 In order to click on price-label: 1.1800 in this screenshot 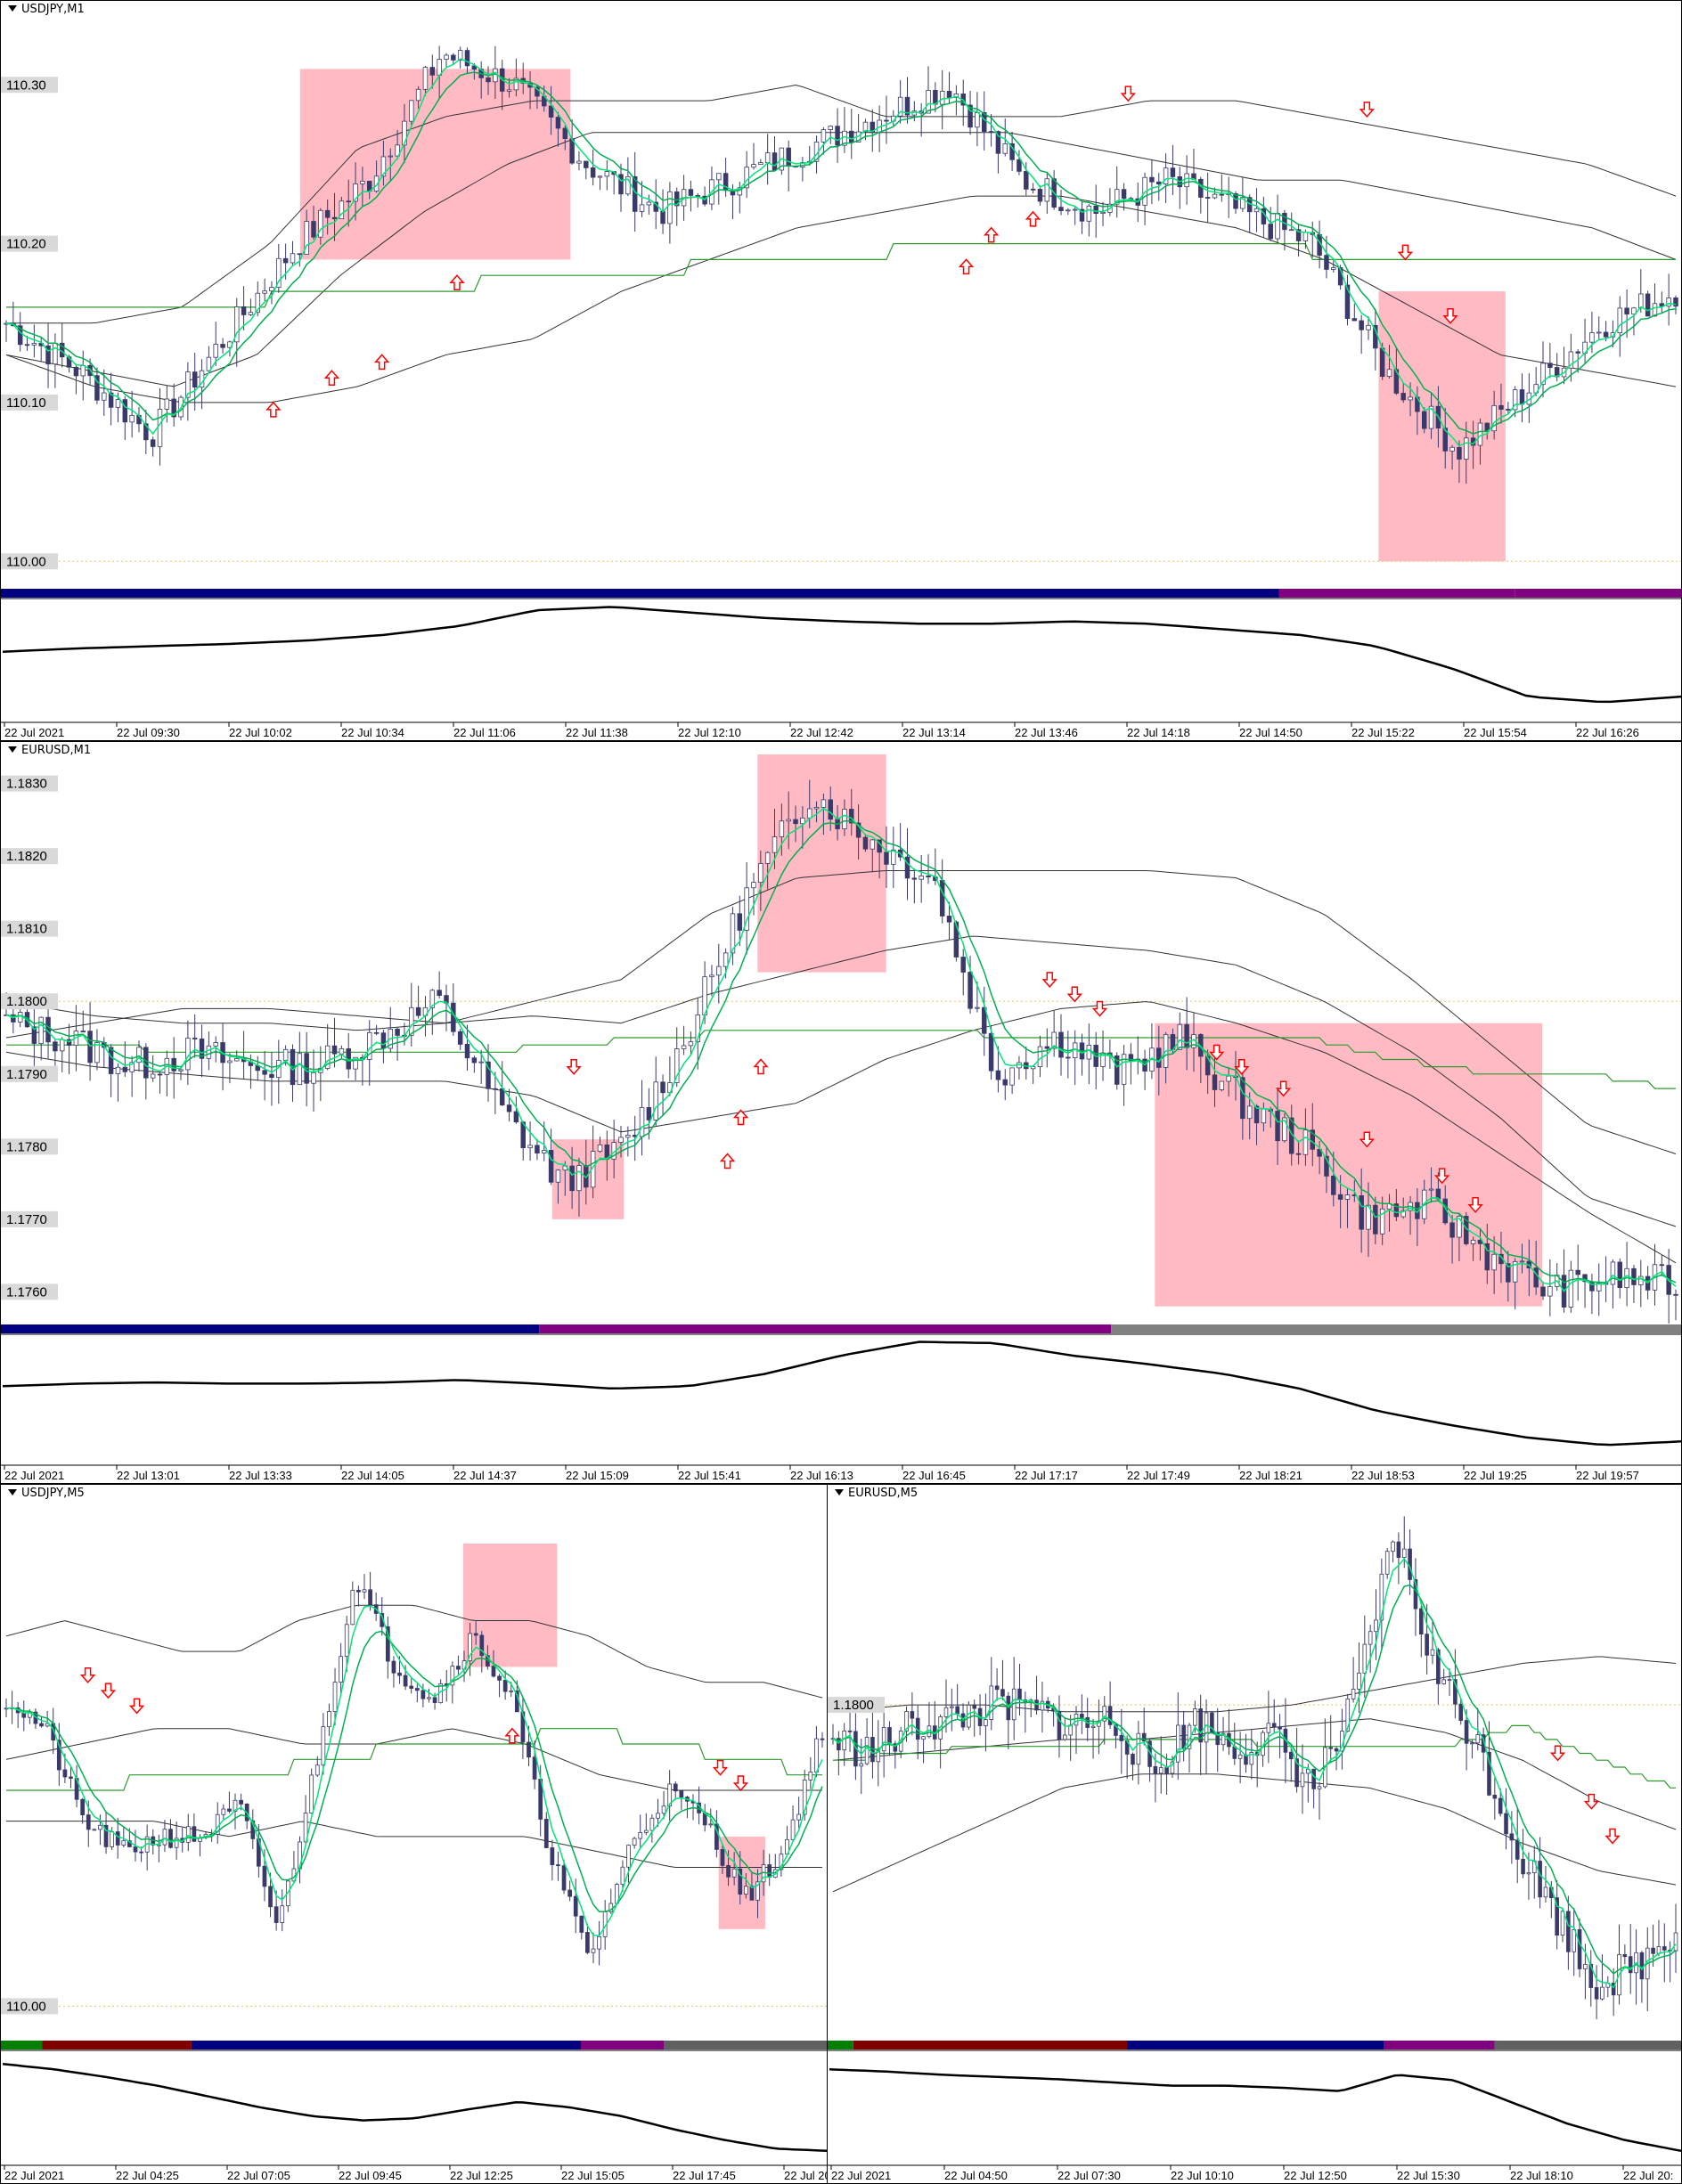, I will do `click(853, 1705)`.